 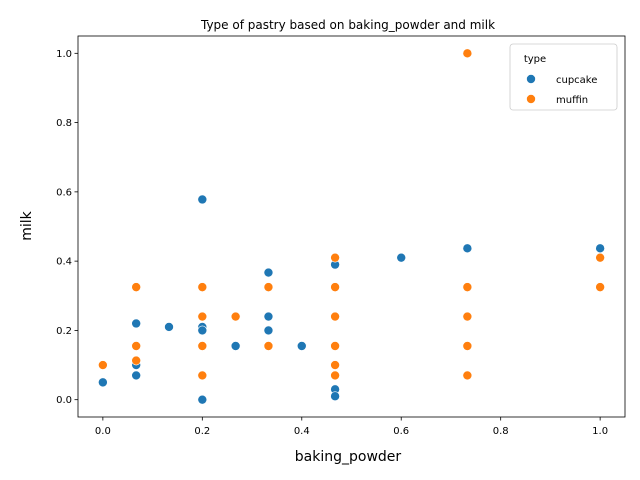 What do you see at coordinates (202, 431) in the screenshot?
I see `x-tick-label: 0.2` at bounding box center [202, 431].